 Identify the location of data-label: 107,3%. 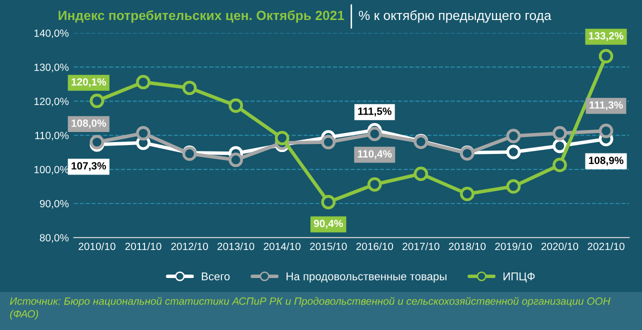
(89, 167).